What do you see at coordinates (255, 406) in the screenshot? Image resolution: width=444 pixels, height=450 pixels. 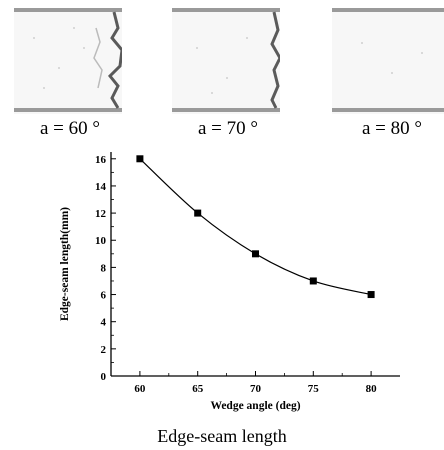 I see `x-axis-label: Wedge angle (deg)` at bounding box center [255, 406].